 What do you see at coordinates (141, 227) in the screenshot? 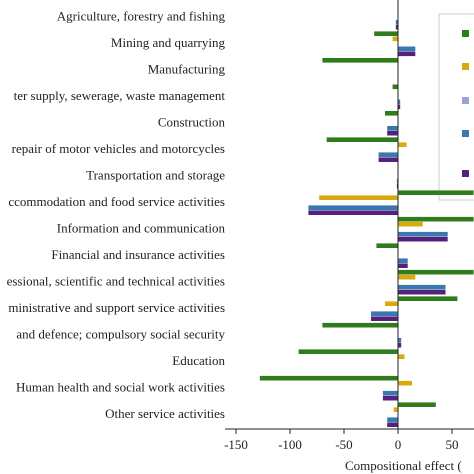
I see `category-label: Information and communication` at bounding box center [141, 227].